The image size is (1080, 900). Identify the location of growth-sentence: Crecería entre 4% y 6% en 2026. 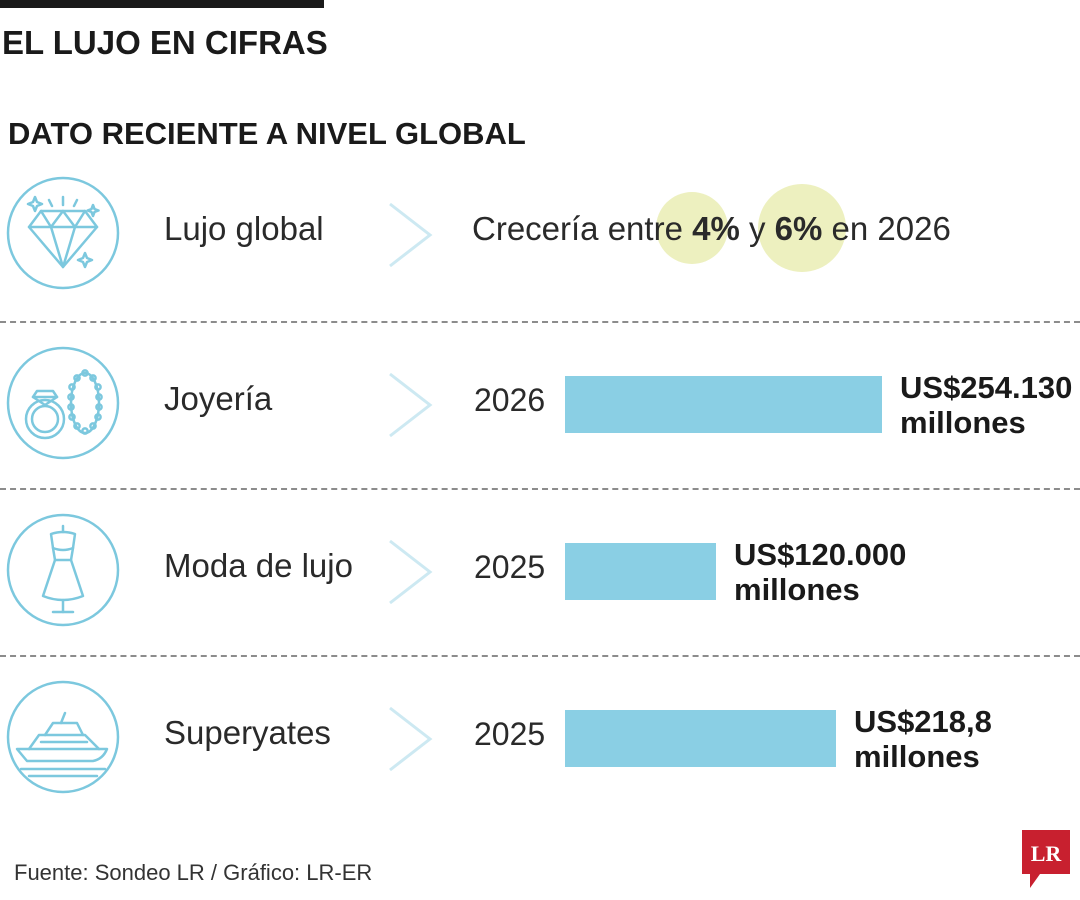
(711, 229).